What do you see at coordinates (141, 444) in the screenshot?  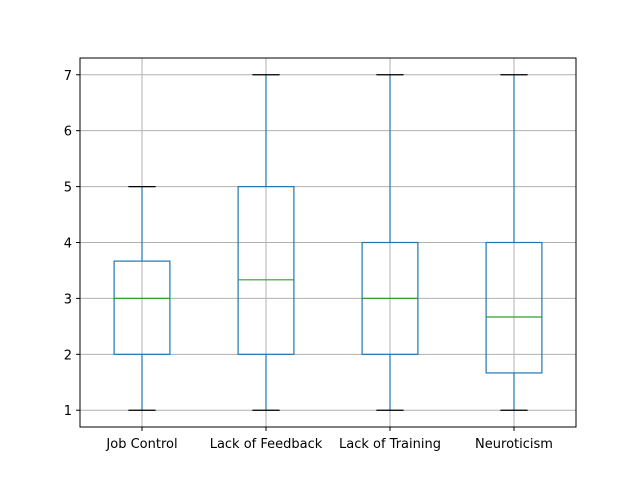 I see `x-tick-label: Job Control` at bounding box center [141, 444].